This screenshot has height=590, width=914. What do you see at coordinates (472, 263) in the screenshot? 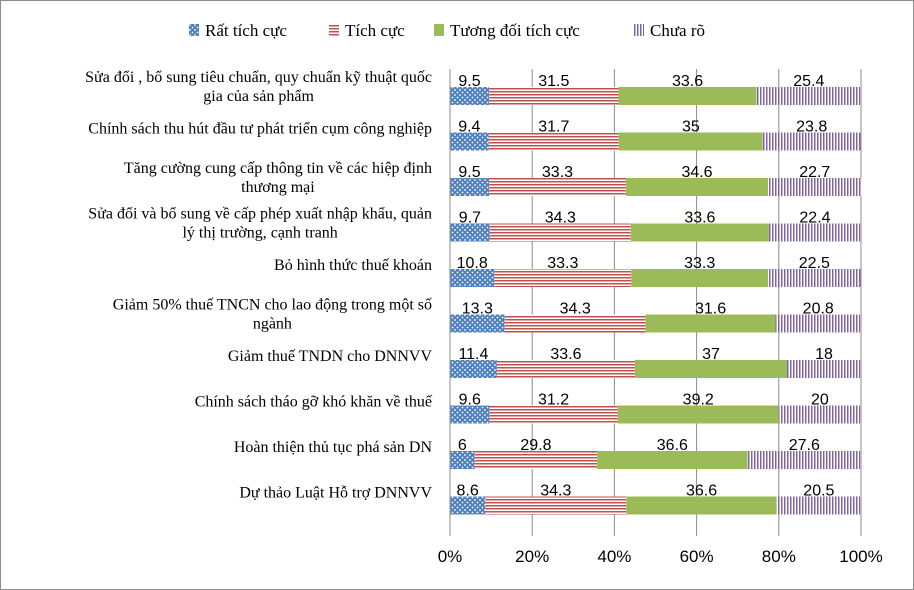
I see `data-label: 10.8` at bounding box center [472, 263].